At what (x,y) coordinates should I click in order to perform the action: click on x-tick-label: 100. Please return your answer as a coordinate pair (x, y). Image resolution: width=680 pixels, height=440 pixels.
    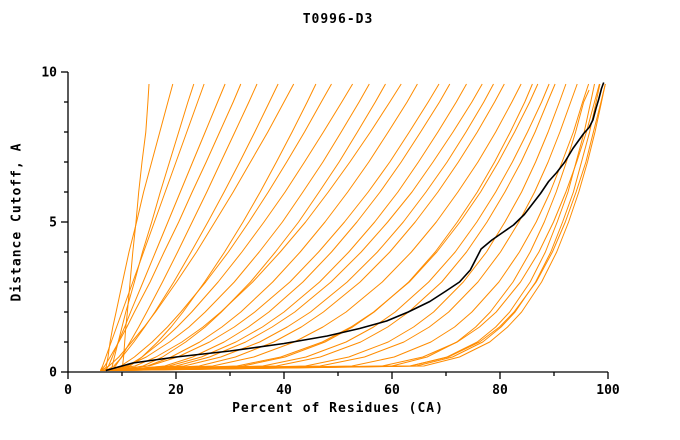
    Looking at the image, I should click on (608, 390).